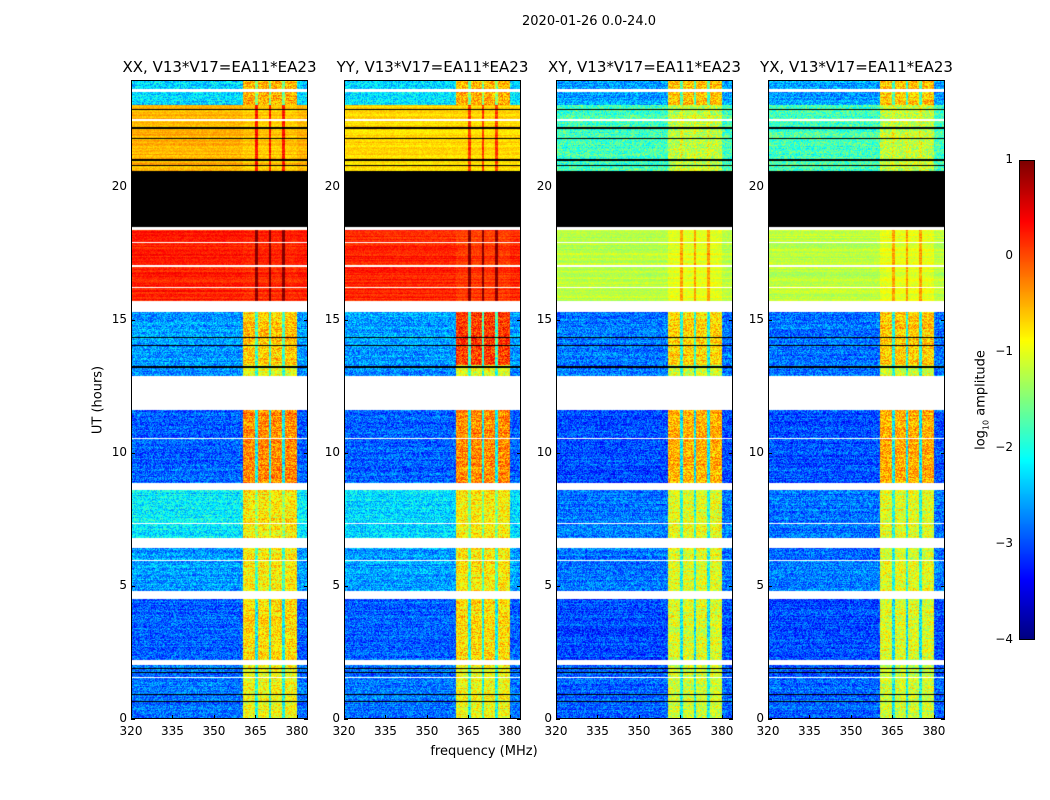 Image resolution: width=1050 pixels, height=800 pixels. What do you see at coordinates (1004, 639) in the screenshot?
I see `colorbar-tick-label: −4` at bounding box center [1004, 639].